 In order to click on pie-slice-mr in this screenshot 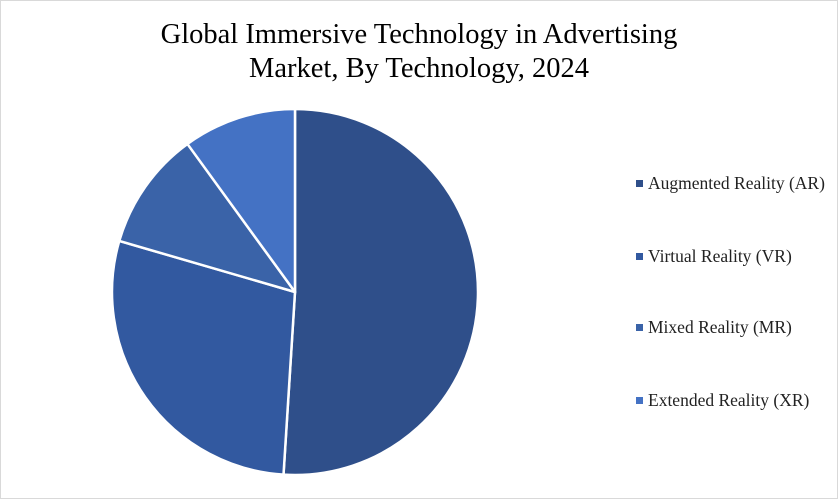, I will do `click(207, 218)`.